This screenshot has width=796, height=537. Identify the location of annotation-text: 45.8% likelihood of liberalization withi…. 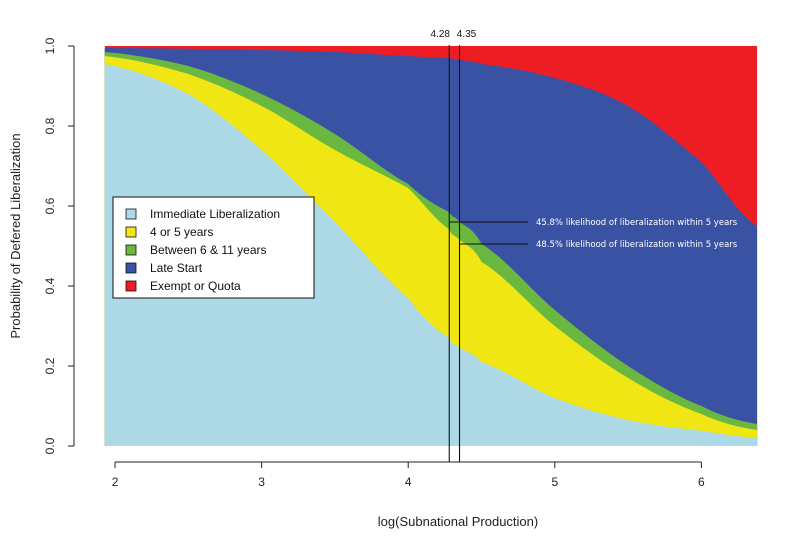
(637, 223).